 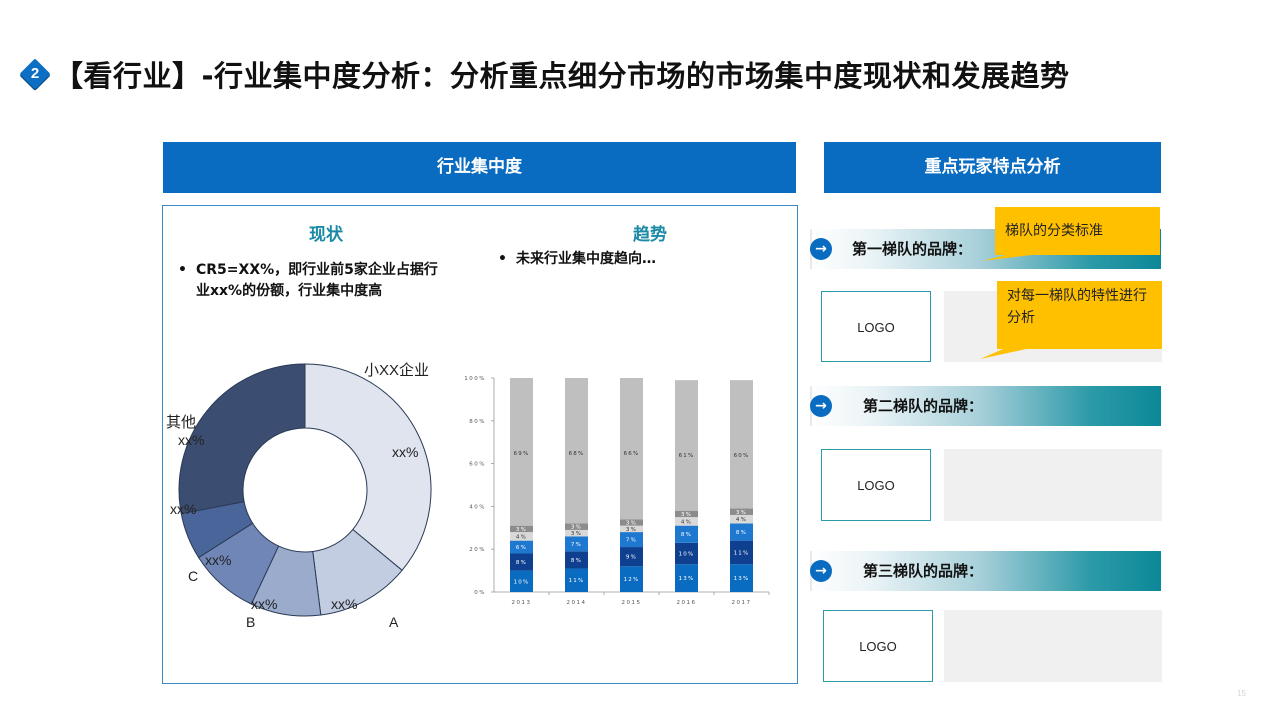 What do you see at coordinates (876, 326) in the screenshot?
I see `tier-1-logo: LOGO` at bounding box center [876, 326].